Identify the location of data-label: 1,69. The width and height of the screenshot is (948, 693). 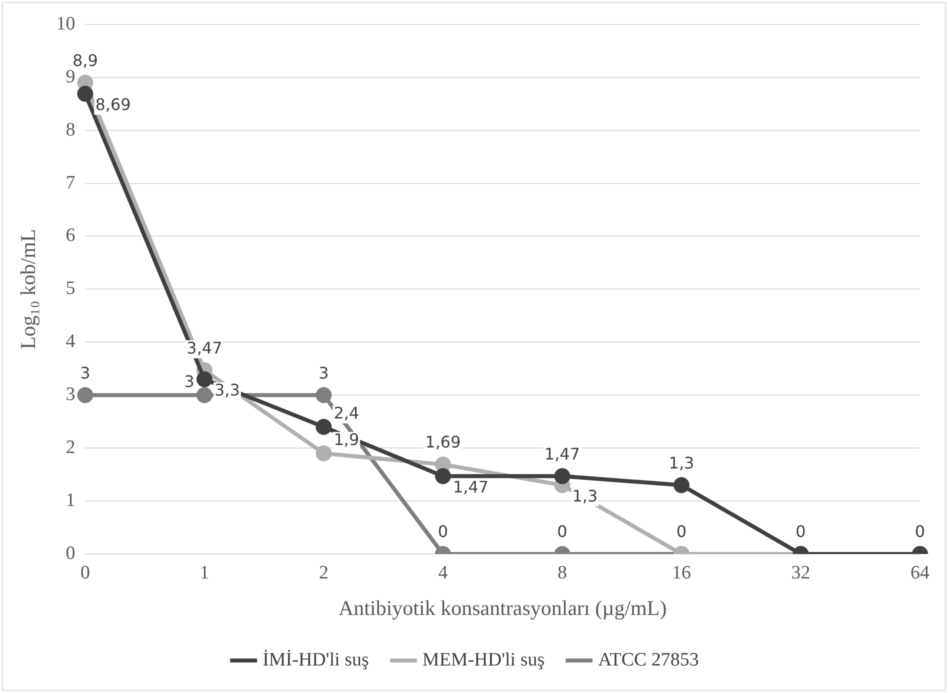
(443, 442).